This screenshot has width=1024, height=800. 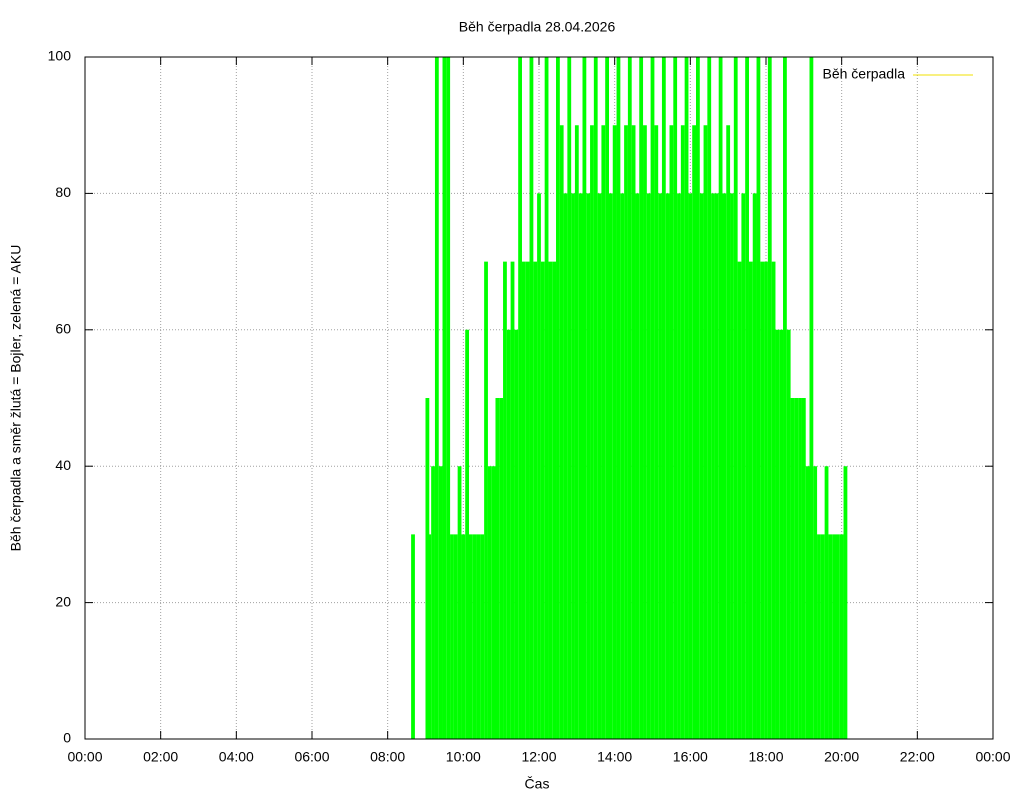 I want to click on x-tick-label: 02:00, so click(x=160, y=757).